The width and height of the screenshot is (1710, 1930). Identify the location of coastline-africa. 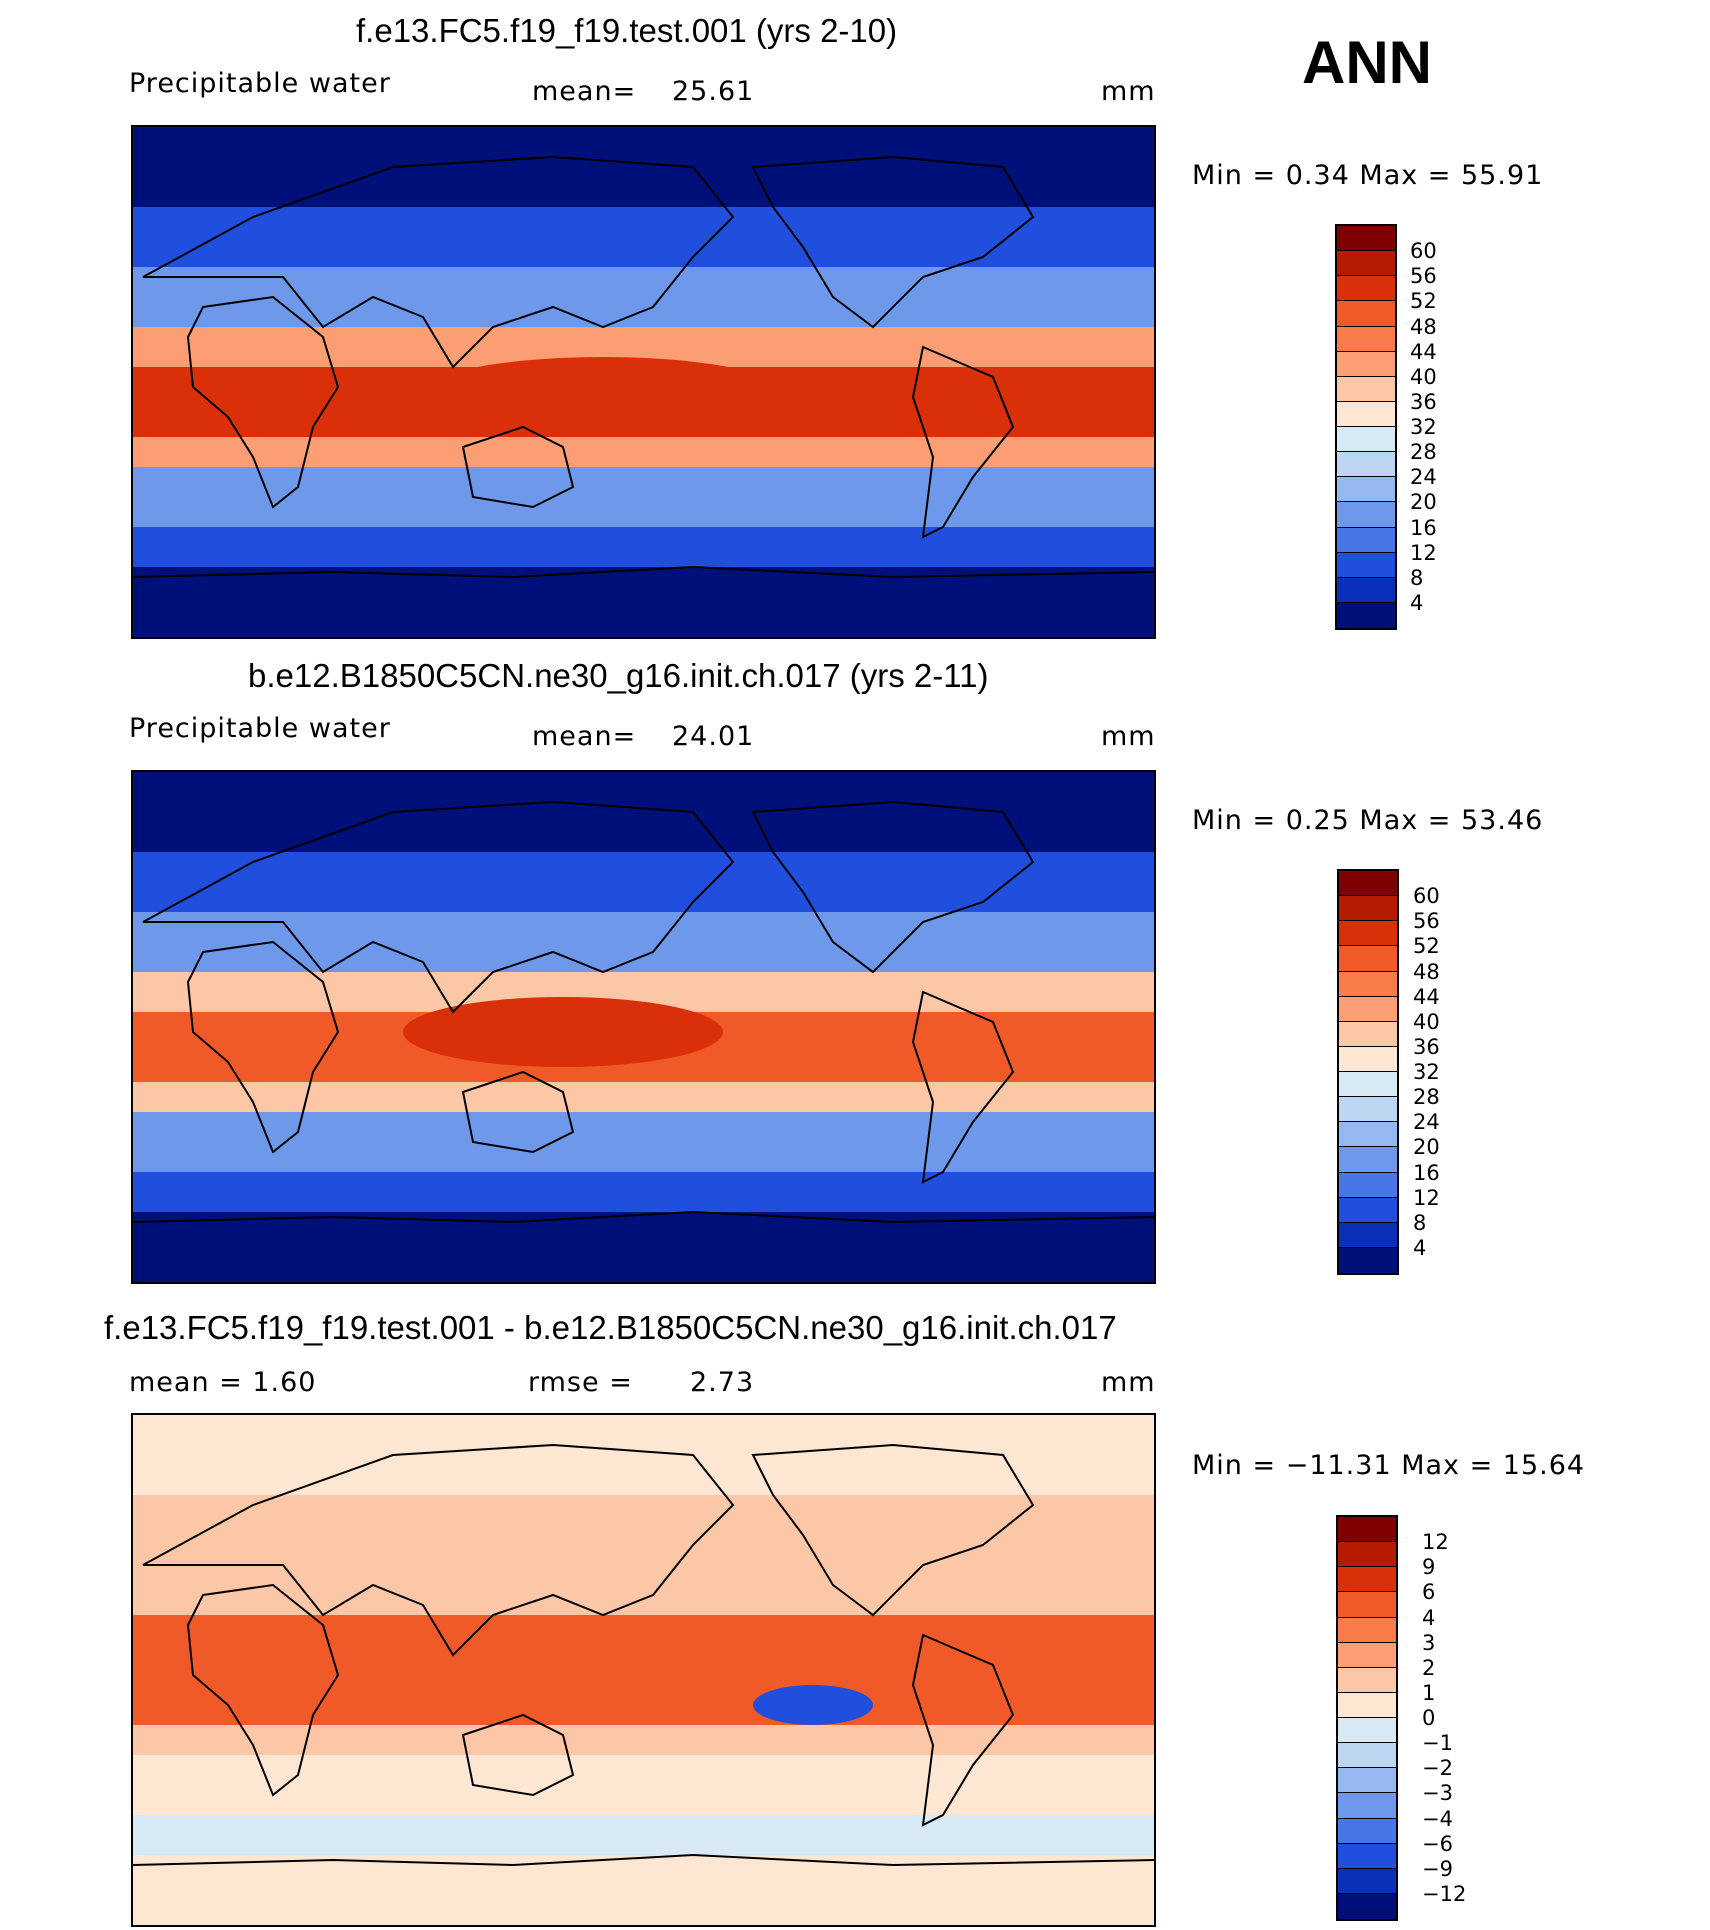
(263, 1047).